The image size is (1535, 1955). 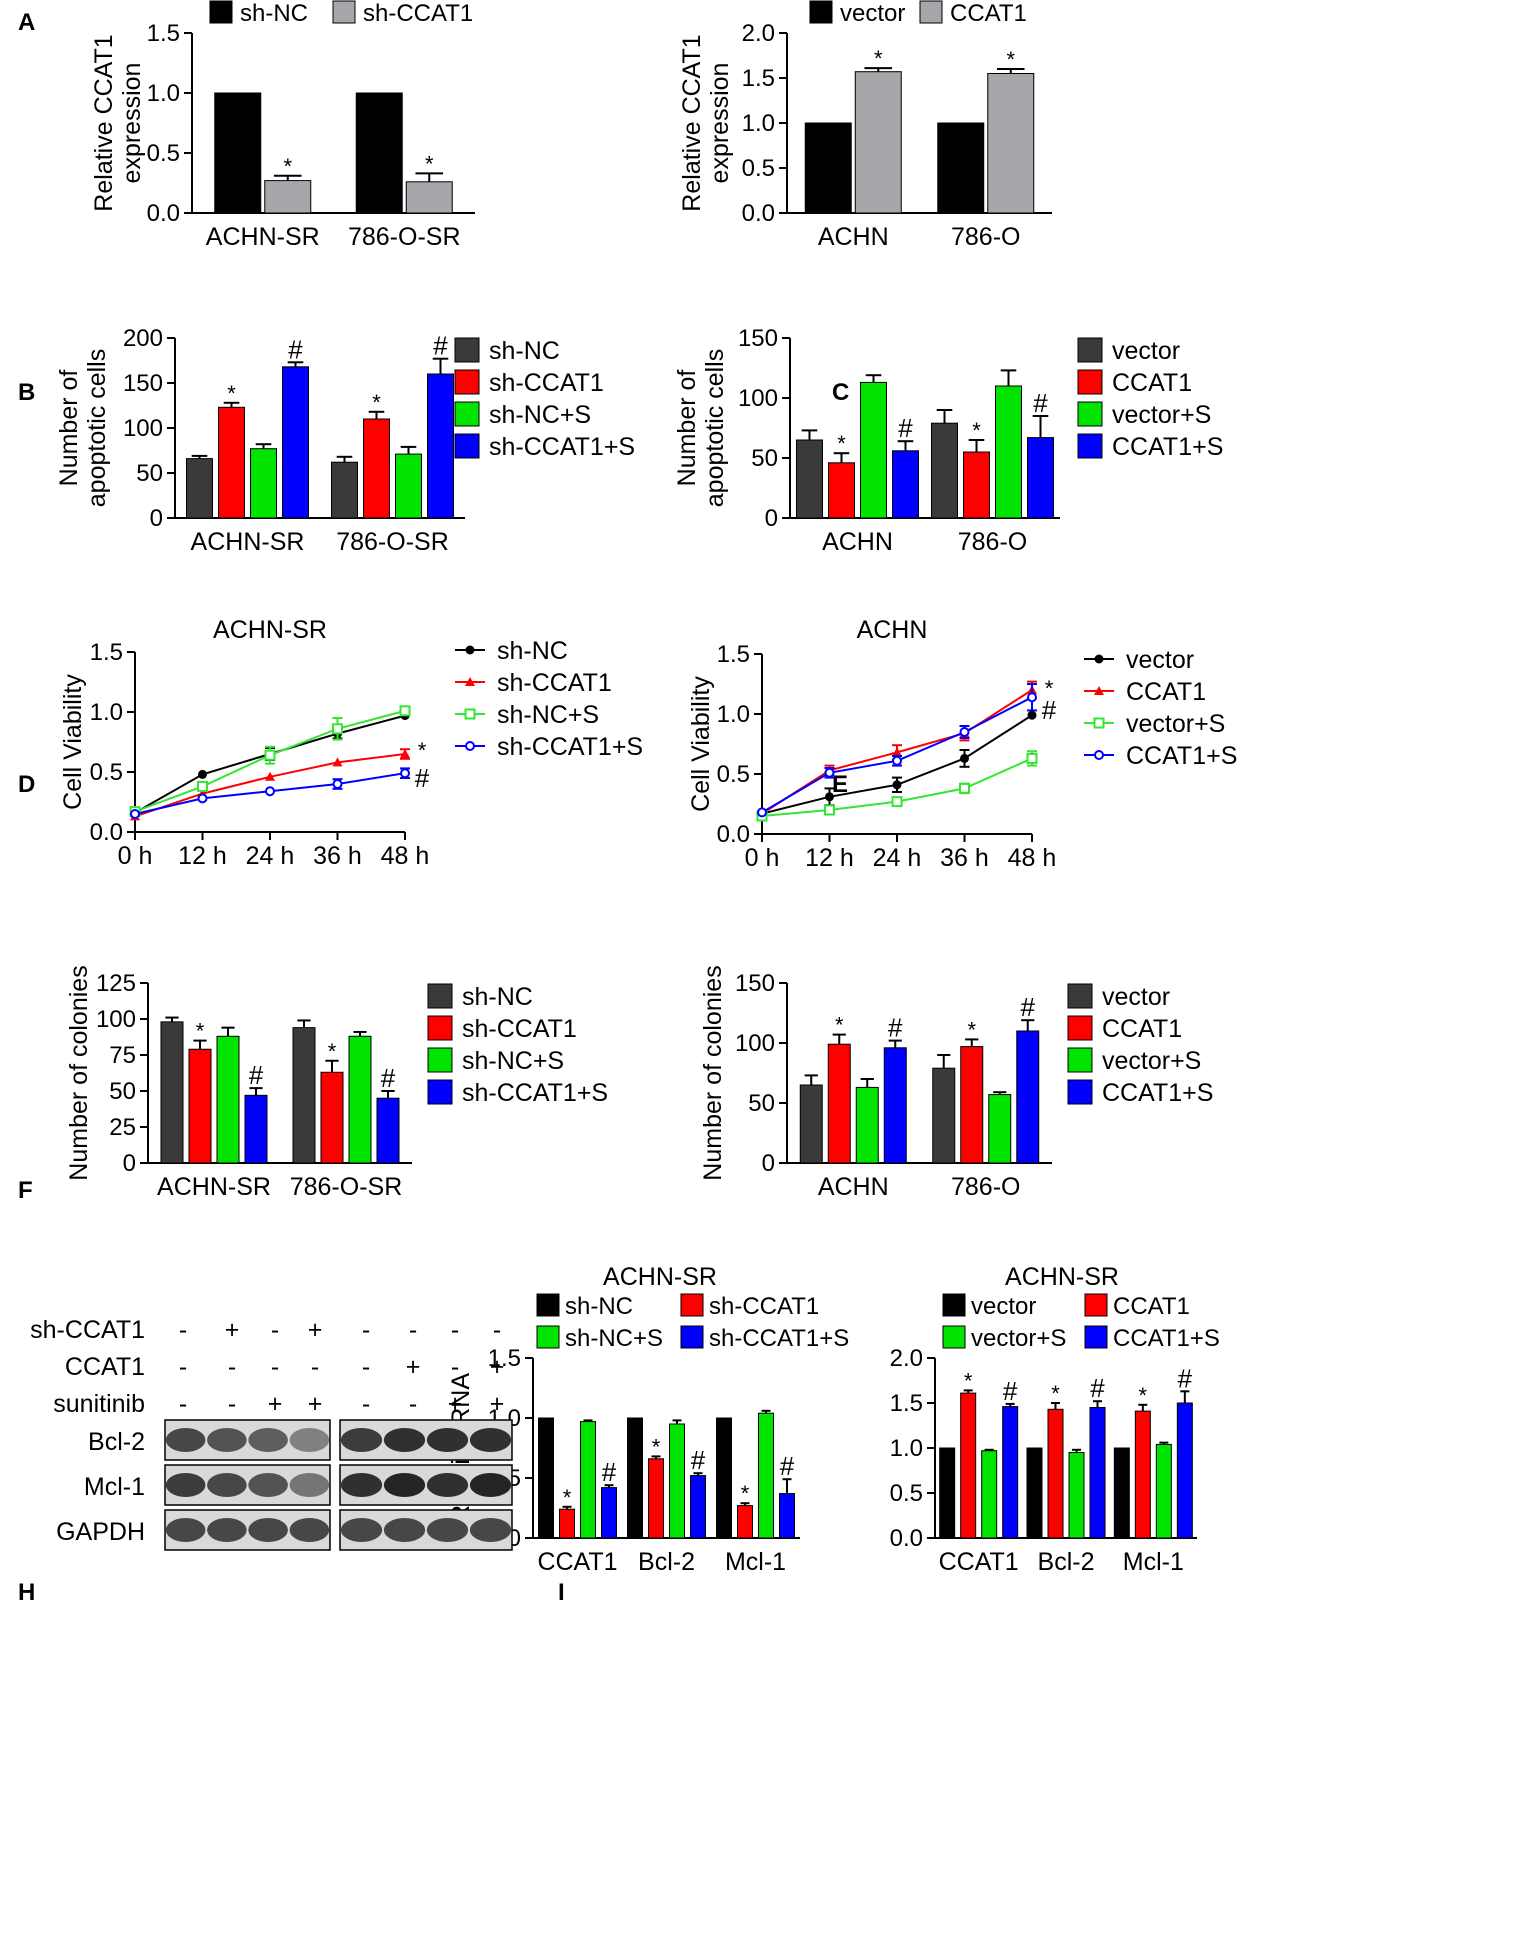 What do you see at coordinates (172, 1092) in the screenshot?
I see `F-bar-sh-nc` at bounding box center [172, 1092].